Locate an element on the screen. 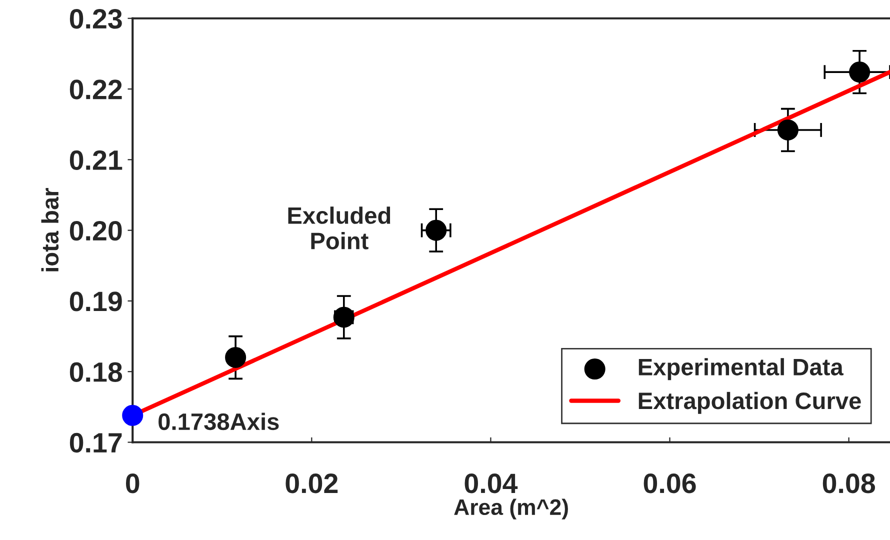  y-tick-label: 0.21 is located at coordinates (96, 160).